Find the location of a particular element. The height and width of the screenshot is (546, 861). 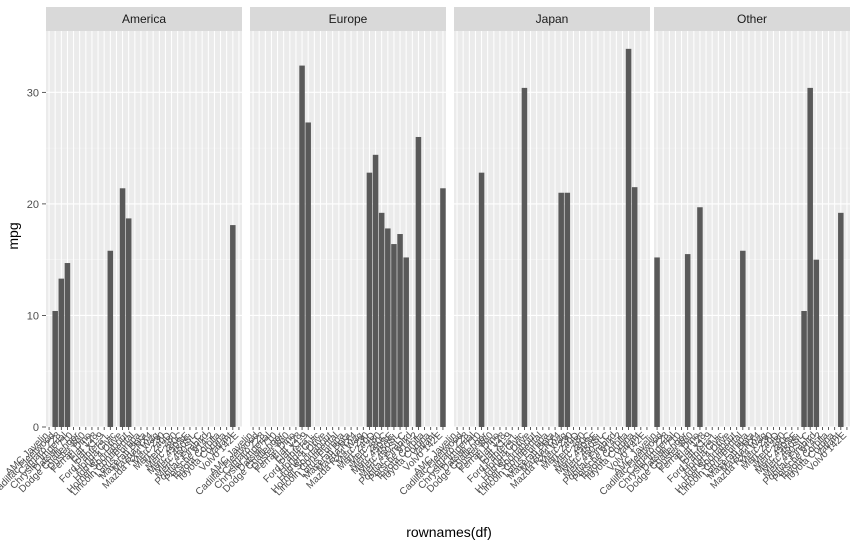

y-tick-label: 10 is located at coordinates (33, 316).